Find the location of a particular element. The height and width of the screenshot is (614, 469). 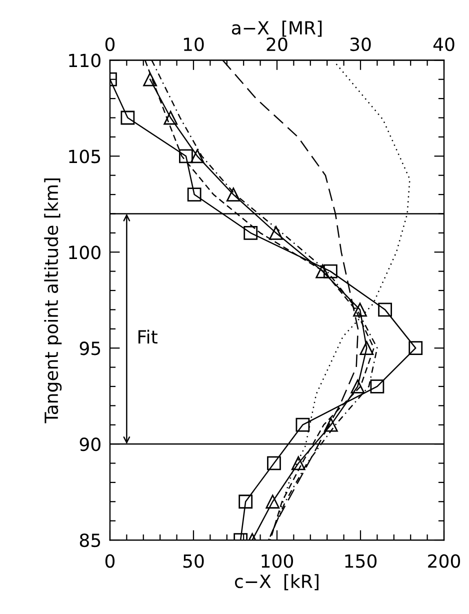

x-tick-label: 0 is located at coordinates (110, 561).